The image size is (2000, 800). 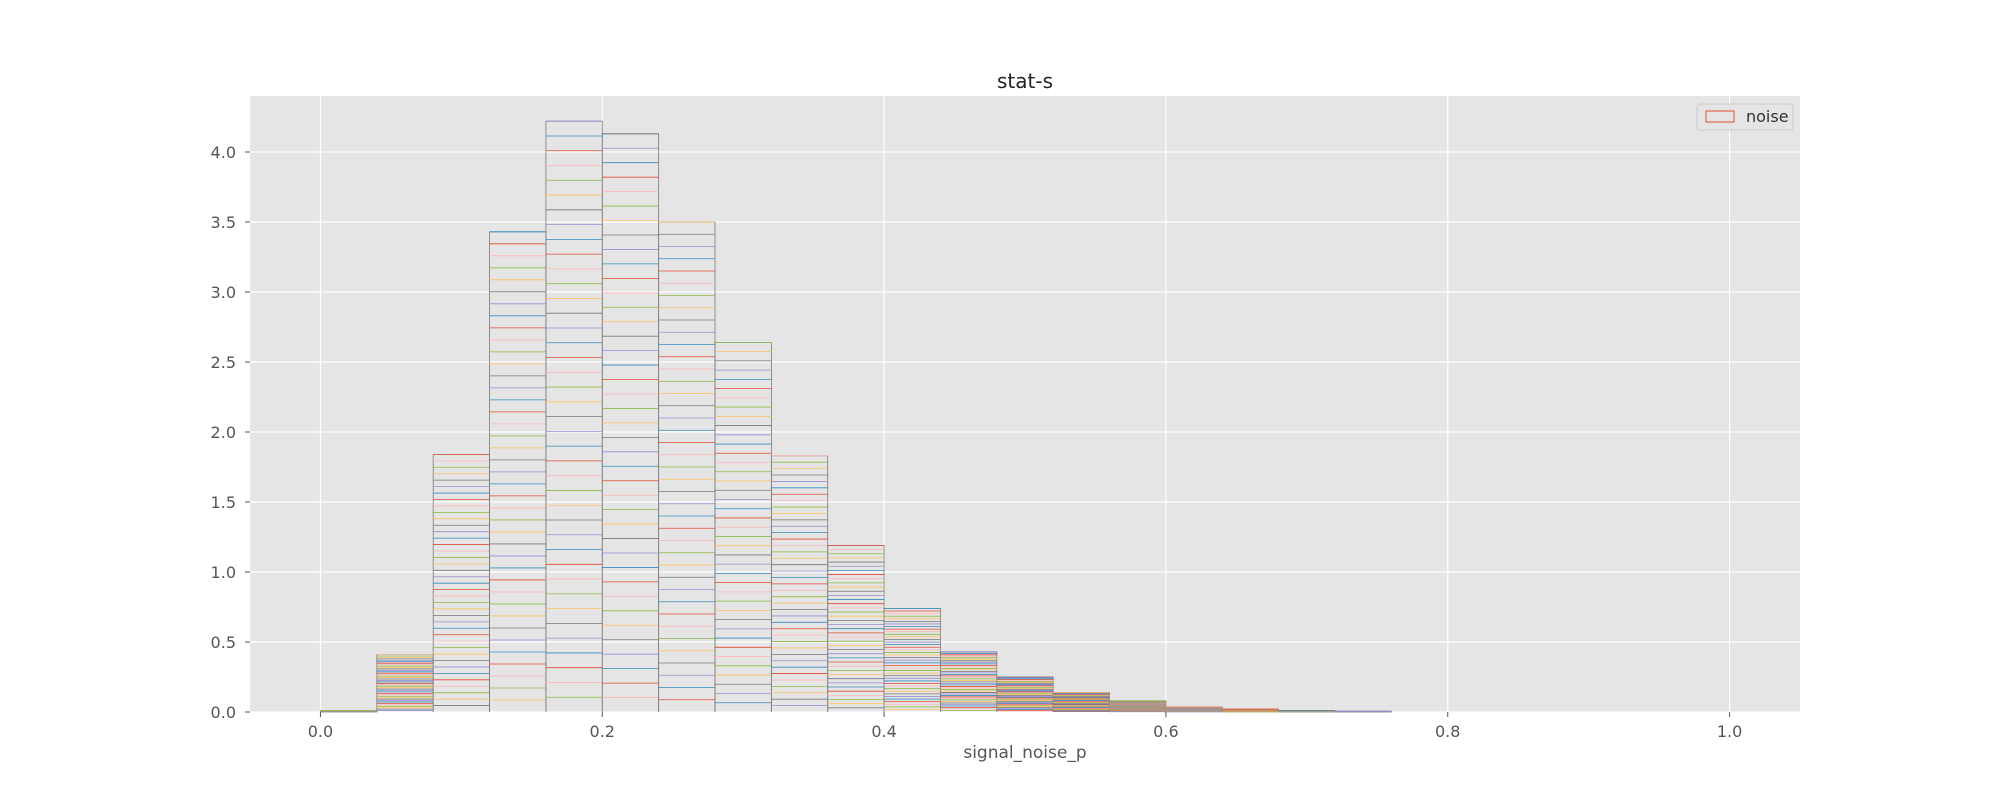 I want to click on x-tick-label: 0.4, so click(x=883, y=731).